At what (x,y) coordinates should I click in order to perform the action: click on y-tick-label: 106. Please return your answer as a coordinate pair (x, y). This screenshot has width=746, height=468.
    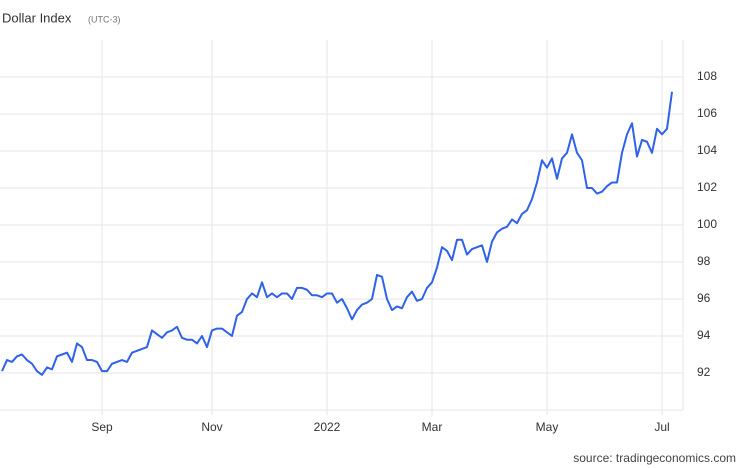
    Looking at the image, I should click on (707, 113).